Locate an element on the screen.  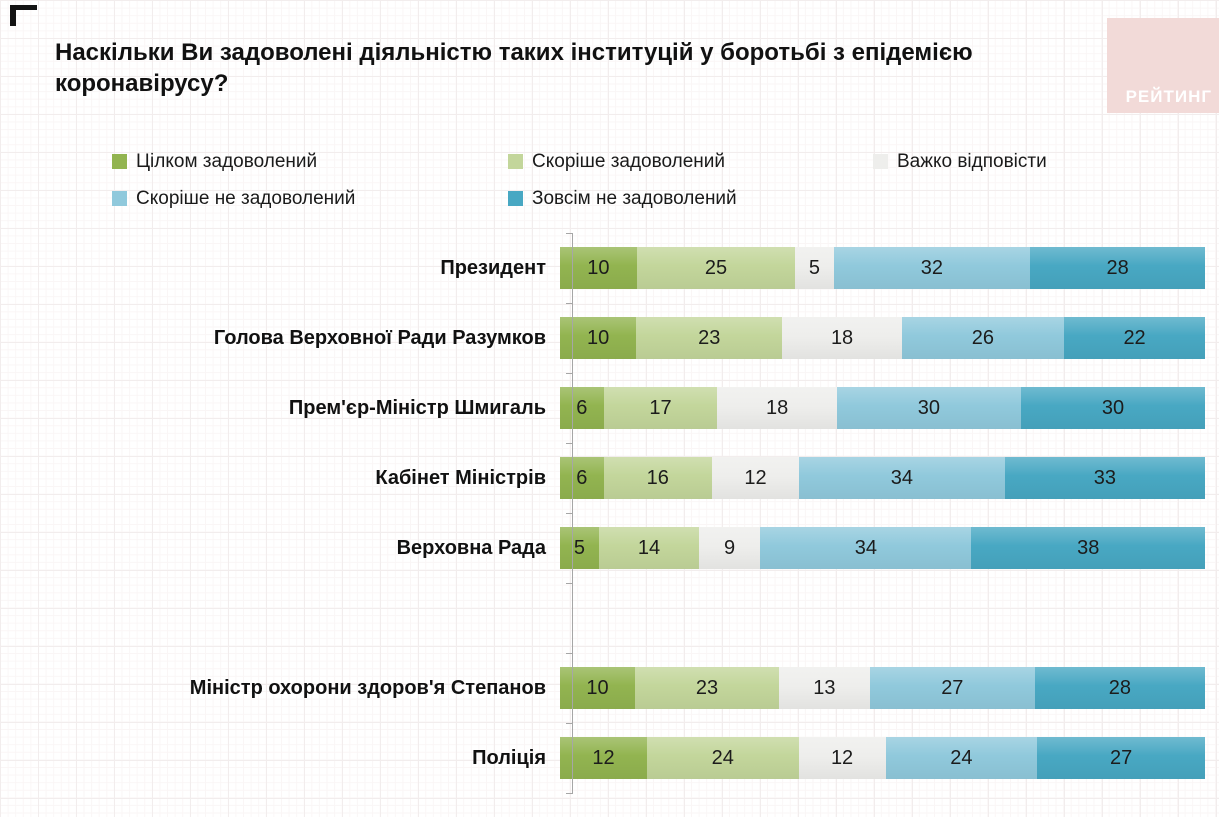
value-label: 26 is located at coordinates (983, 337).